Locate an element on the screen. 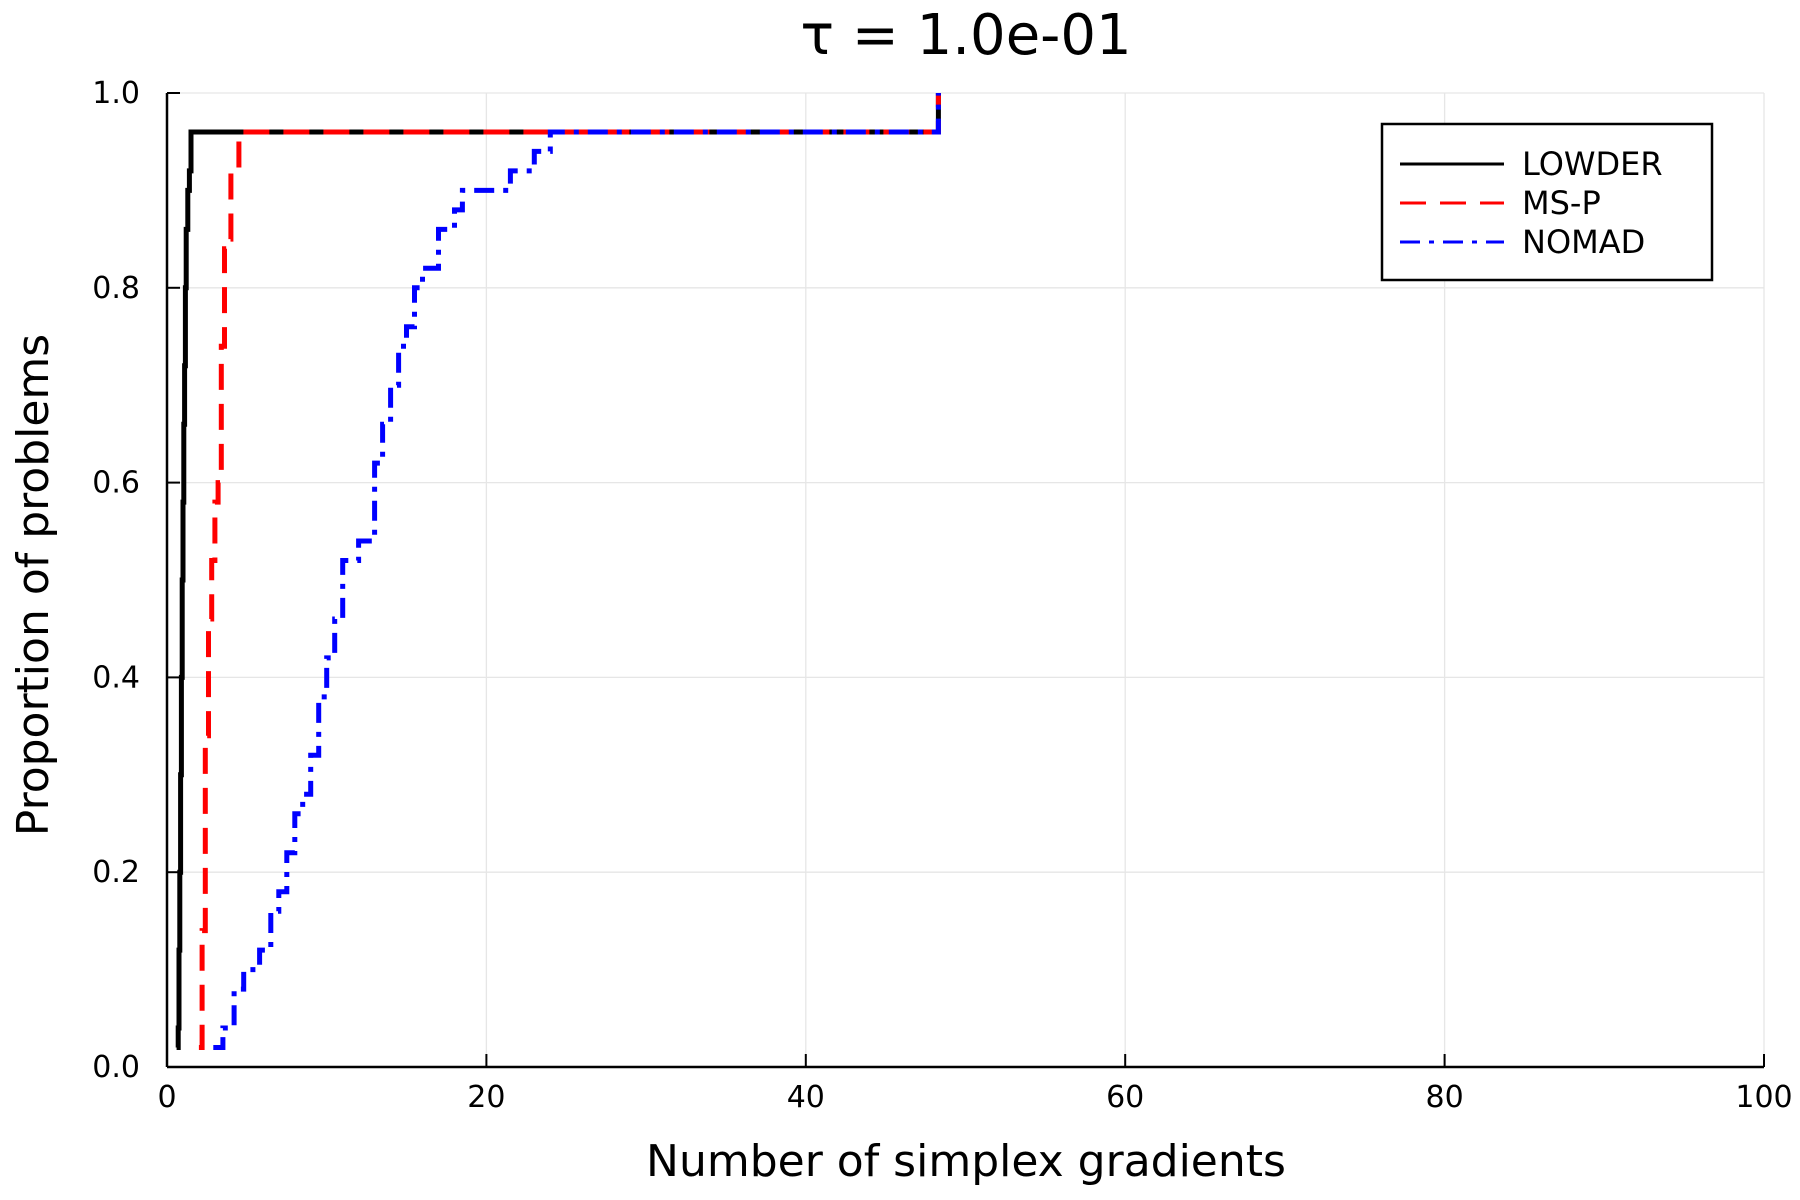 The height and width of the screenshot is (1200, 1800). legend-box is located at coordinates (1547, 202).